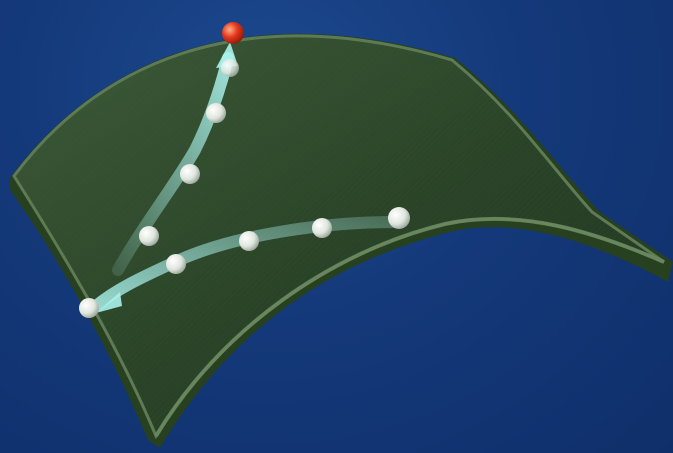 This screenshot has height=453, width=673. What do you see at coordinates (233, 33) in the screenshot?
I see `goal-ball` at bounding box center [233, 33].